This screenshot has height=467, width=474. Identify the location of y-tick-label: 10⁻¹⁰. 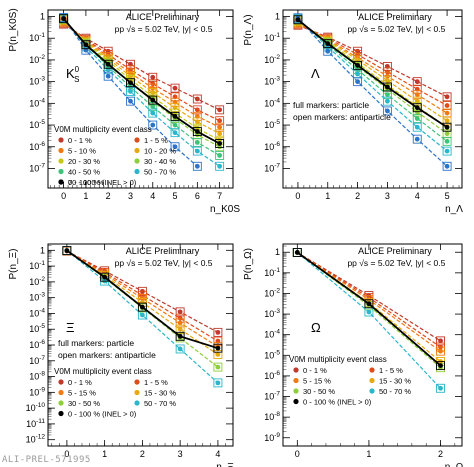
(36, 407).